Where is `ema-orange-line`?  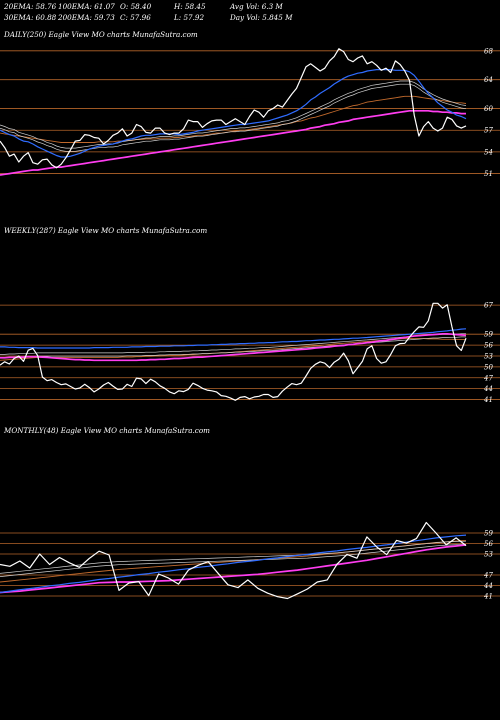
ema-orange-line is located at coordinates (233, 119).